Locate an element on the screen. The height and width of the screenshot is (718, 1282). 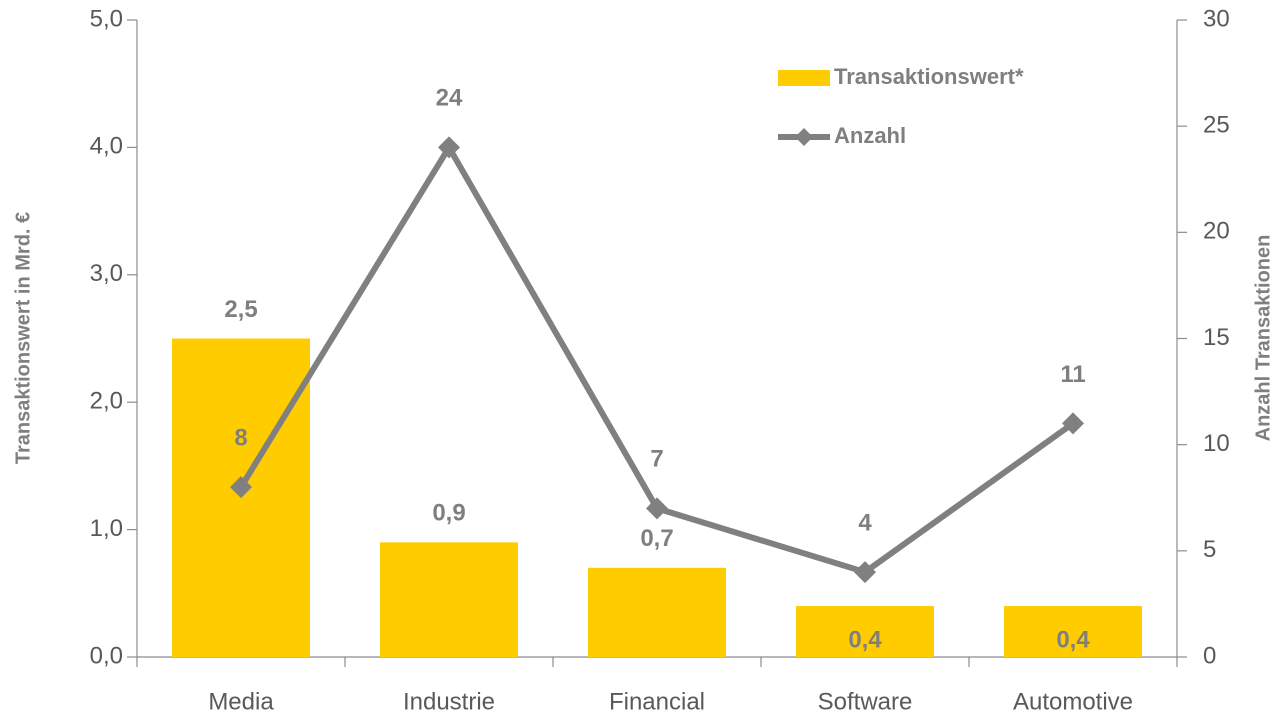
y2-tick-label: 0 is located at coordinates (1209, 655).